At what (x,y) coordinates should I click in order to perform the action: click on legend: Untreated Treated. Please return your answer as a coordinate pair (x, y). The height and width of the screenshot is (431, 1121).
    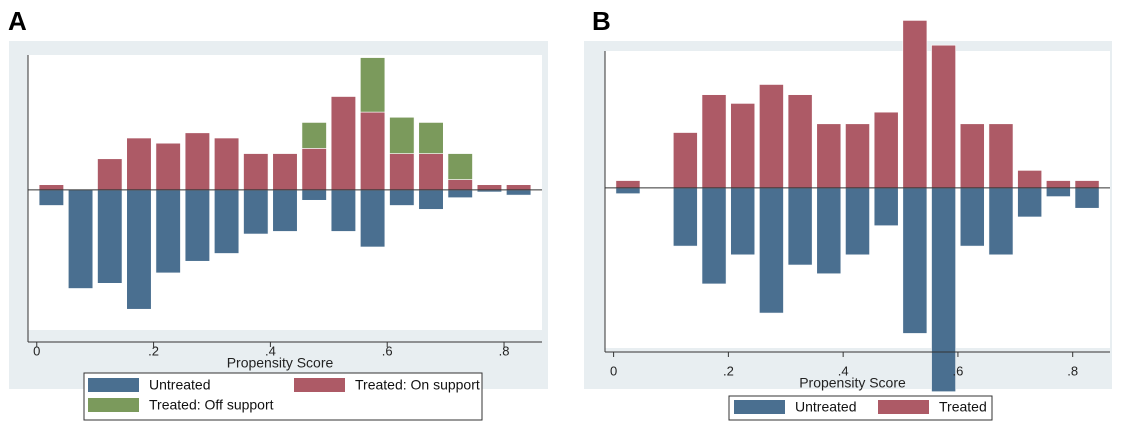
    Looking at the image, I should click on (860, 408).